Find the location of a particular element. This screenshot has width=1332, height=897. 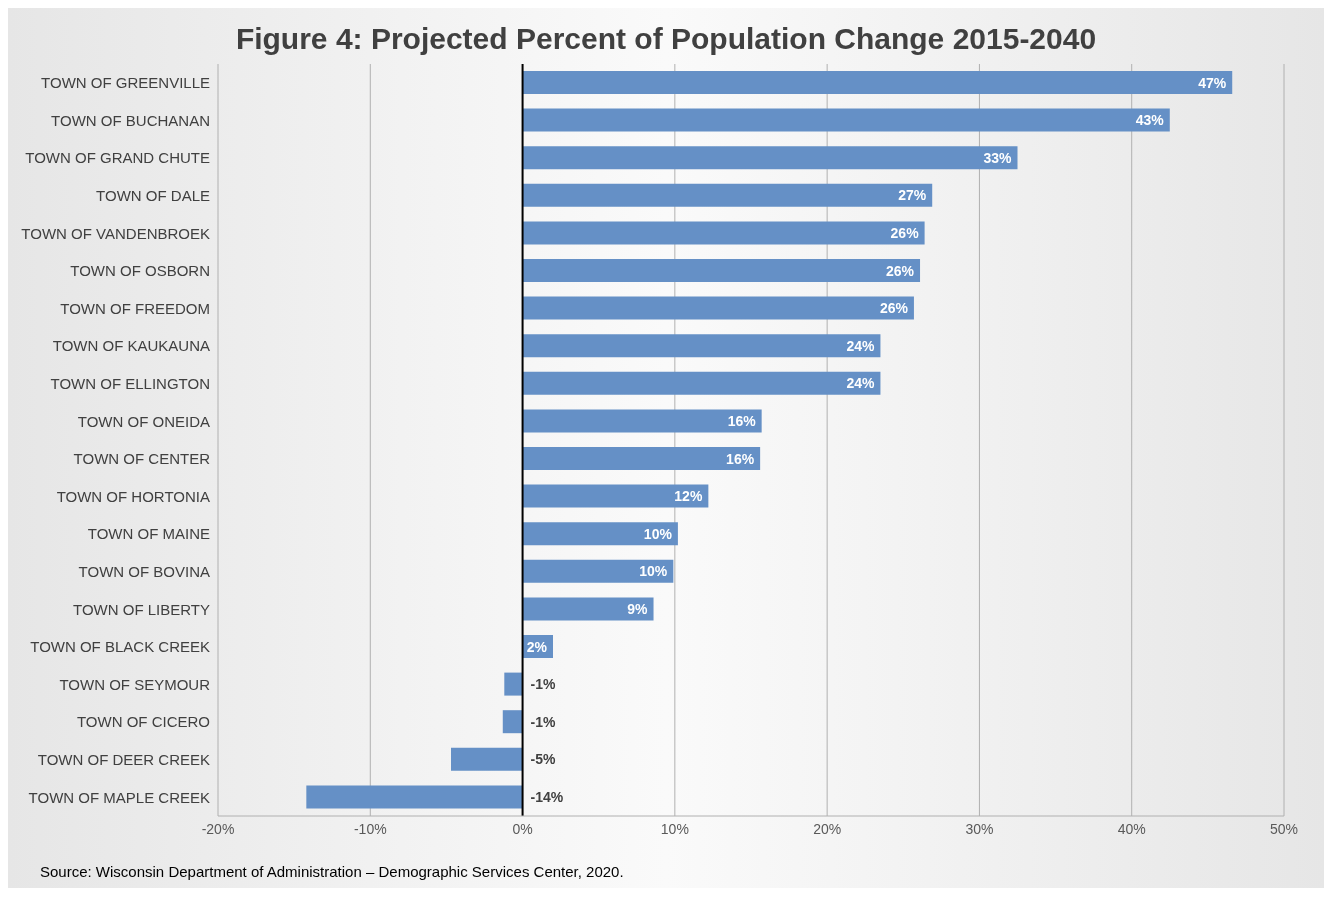

y-tick-label: TOWN OF MAPLE CREEK is located at coordinates (119, 797).